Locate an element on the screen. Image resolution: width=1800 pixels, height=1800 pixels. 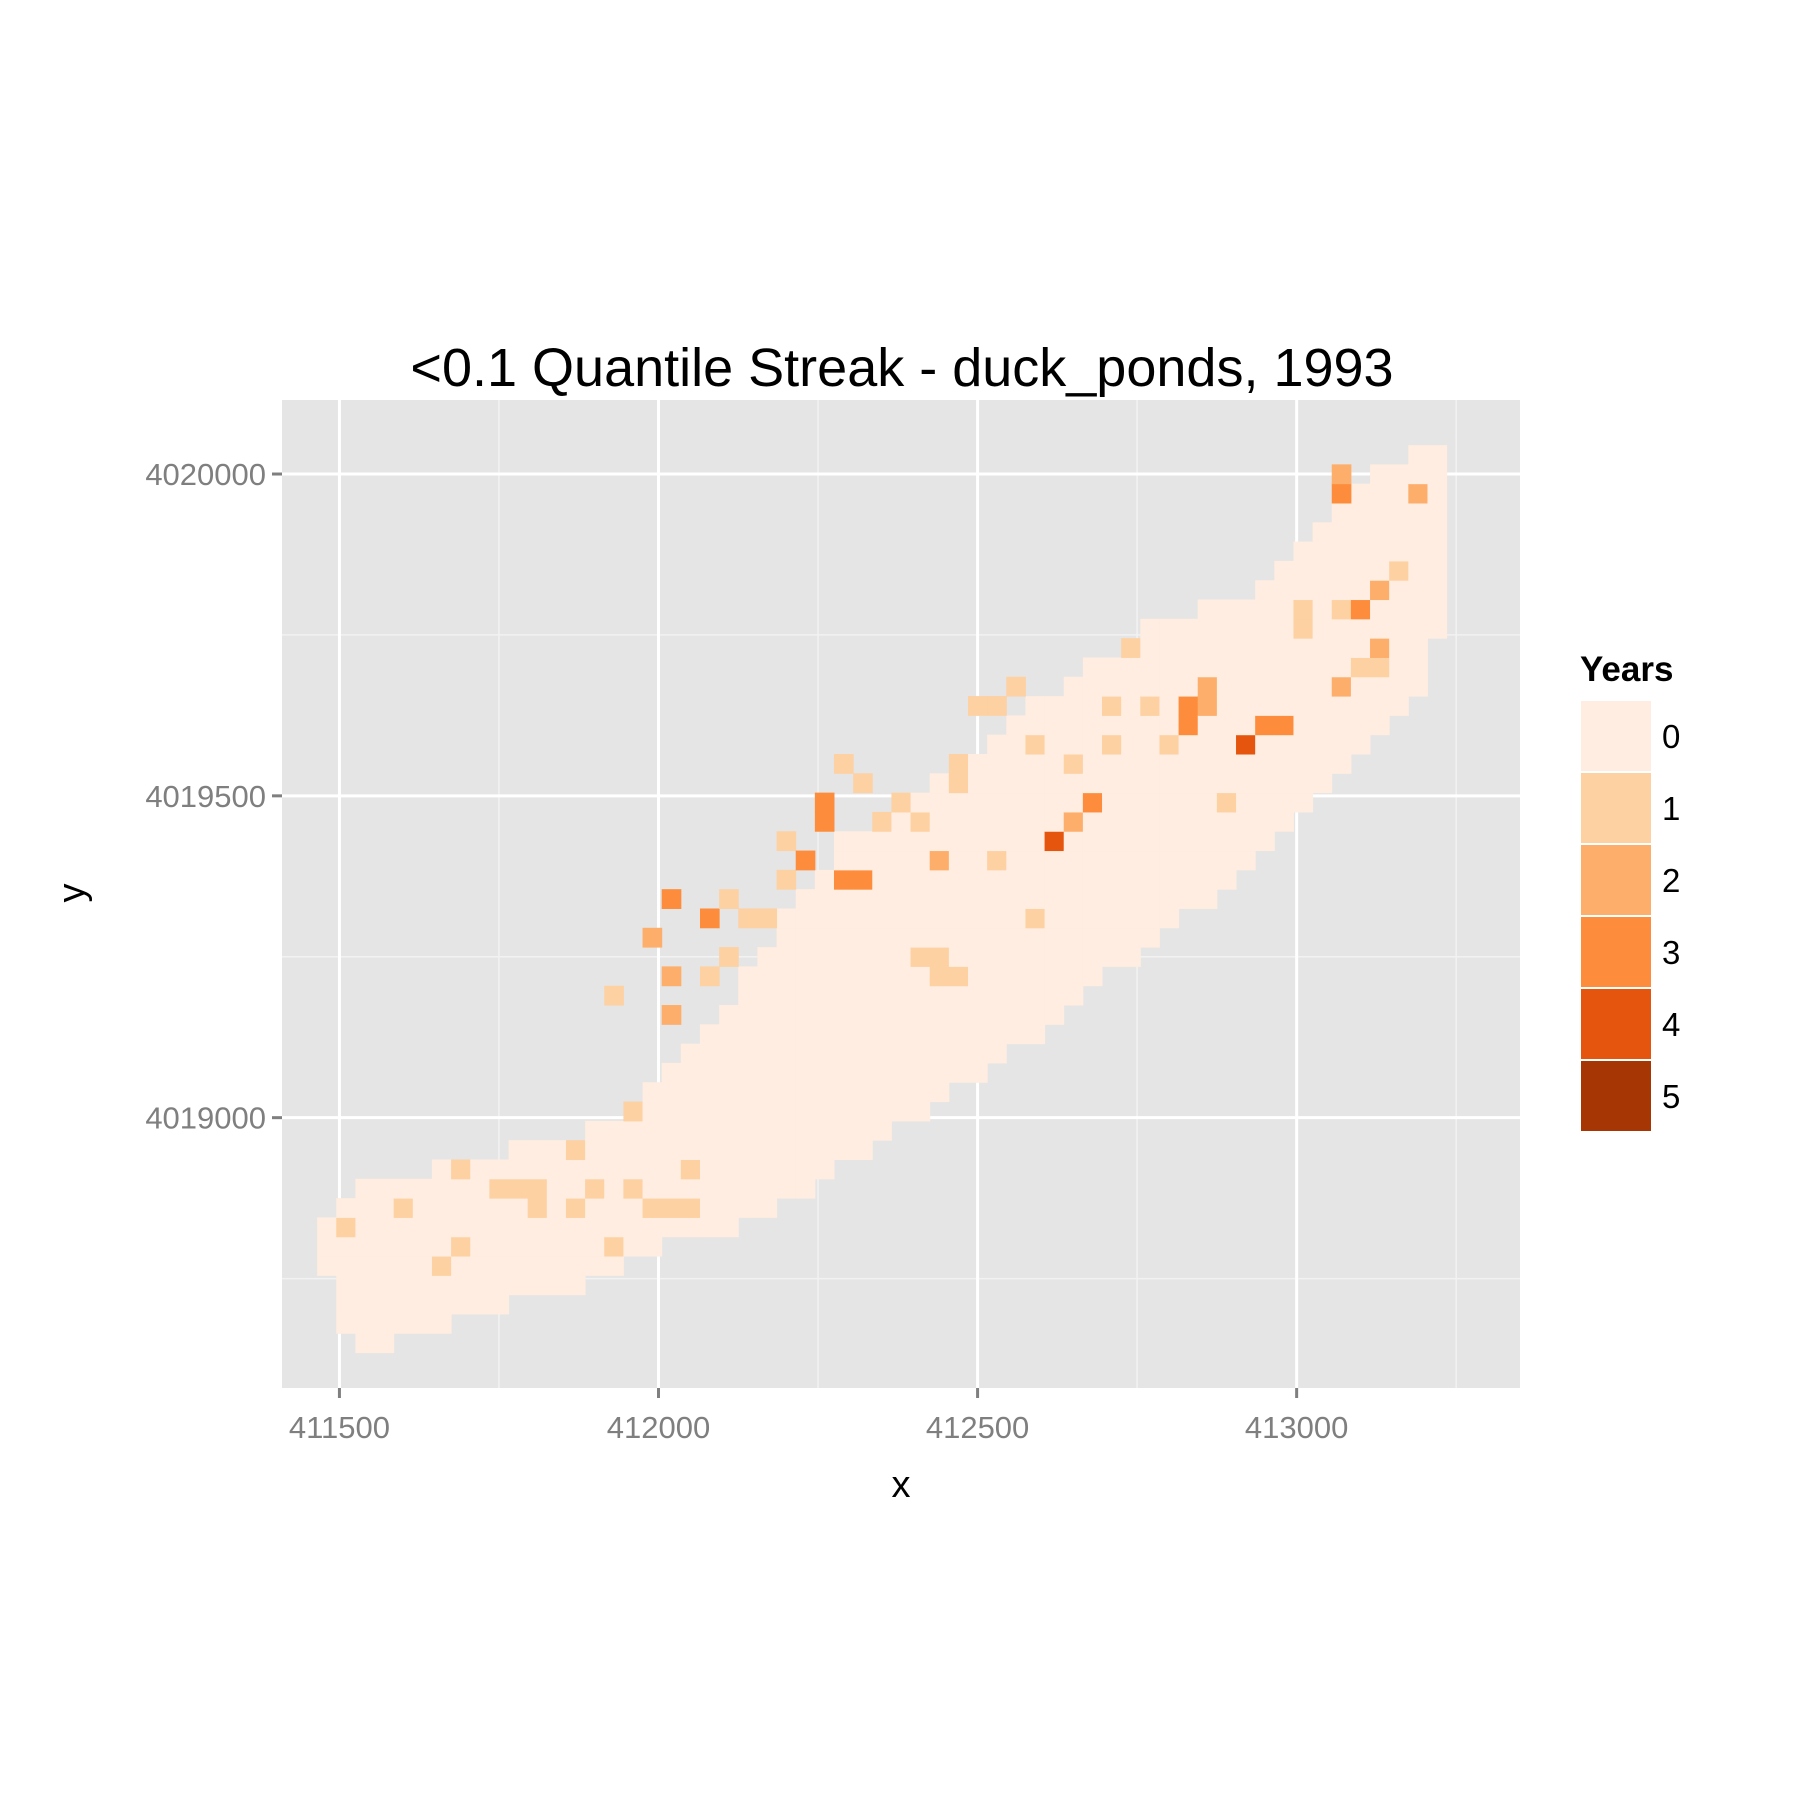
legend-label: 3 is located at coordinates (1671, 952).